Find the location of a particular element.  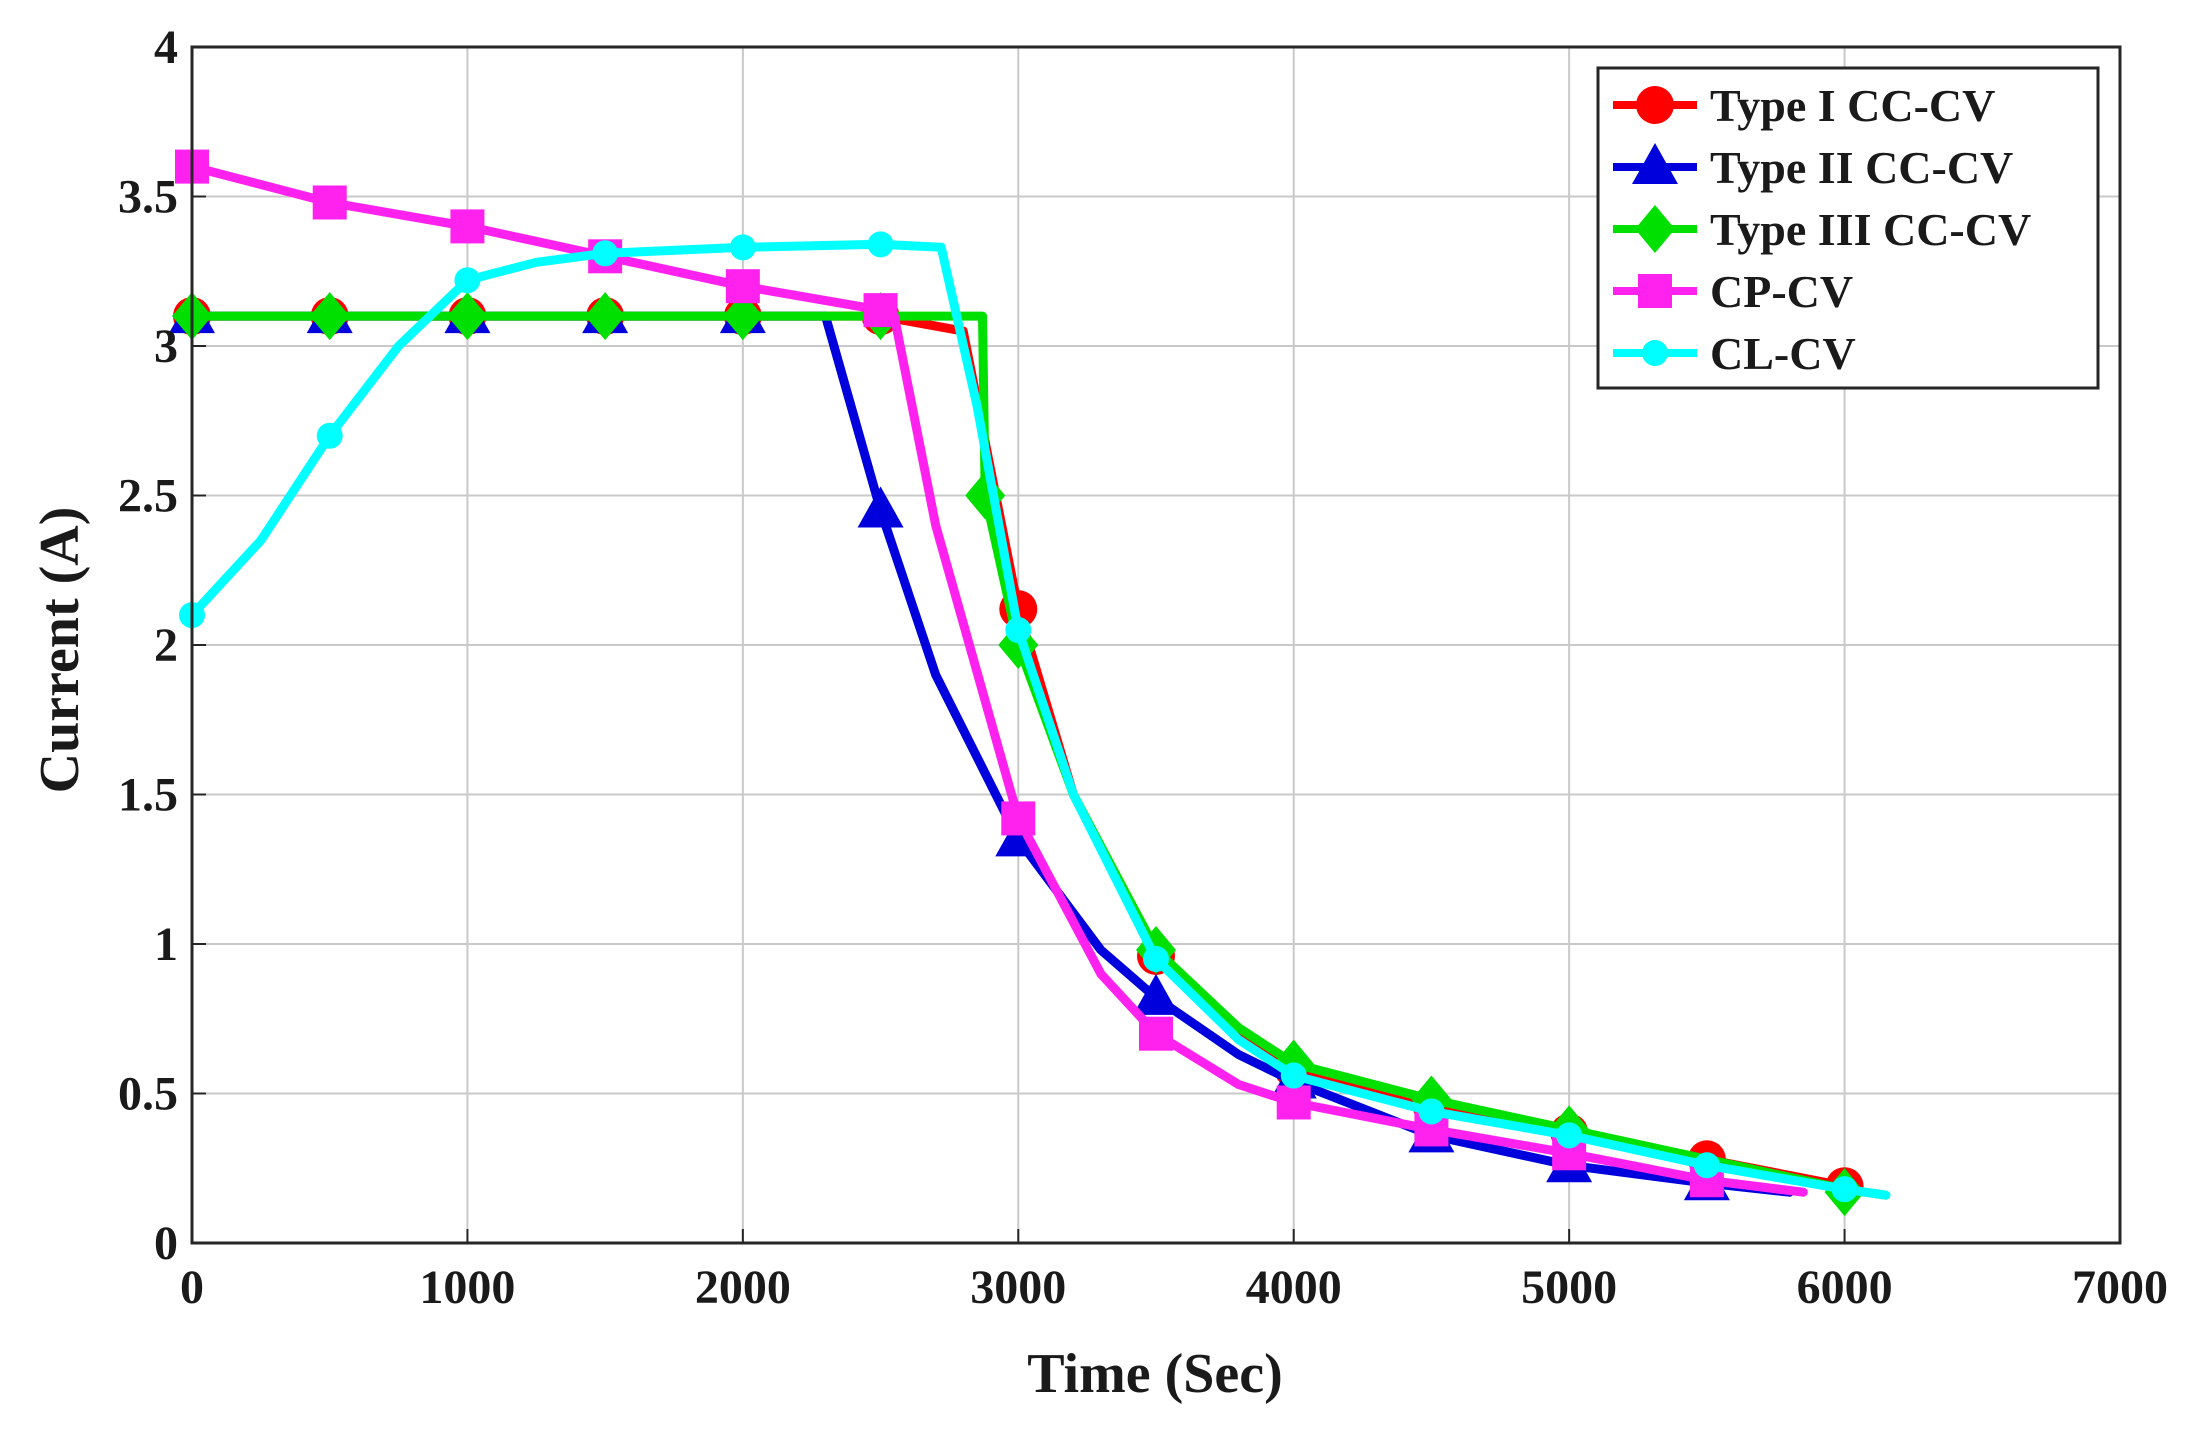

y-tick-label: 0 is located at coordinates (166, 1243).